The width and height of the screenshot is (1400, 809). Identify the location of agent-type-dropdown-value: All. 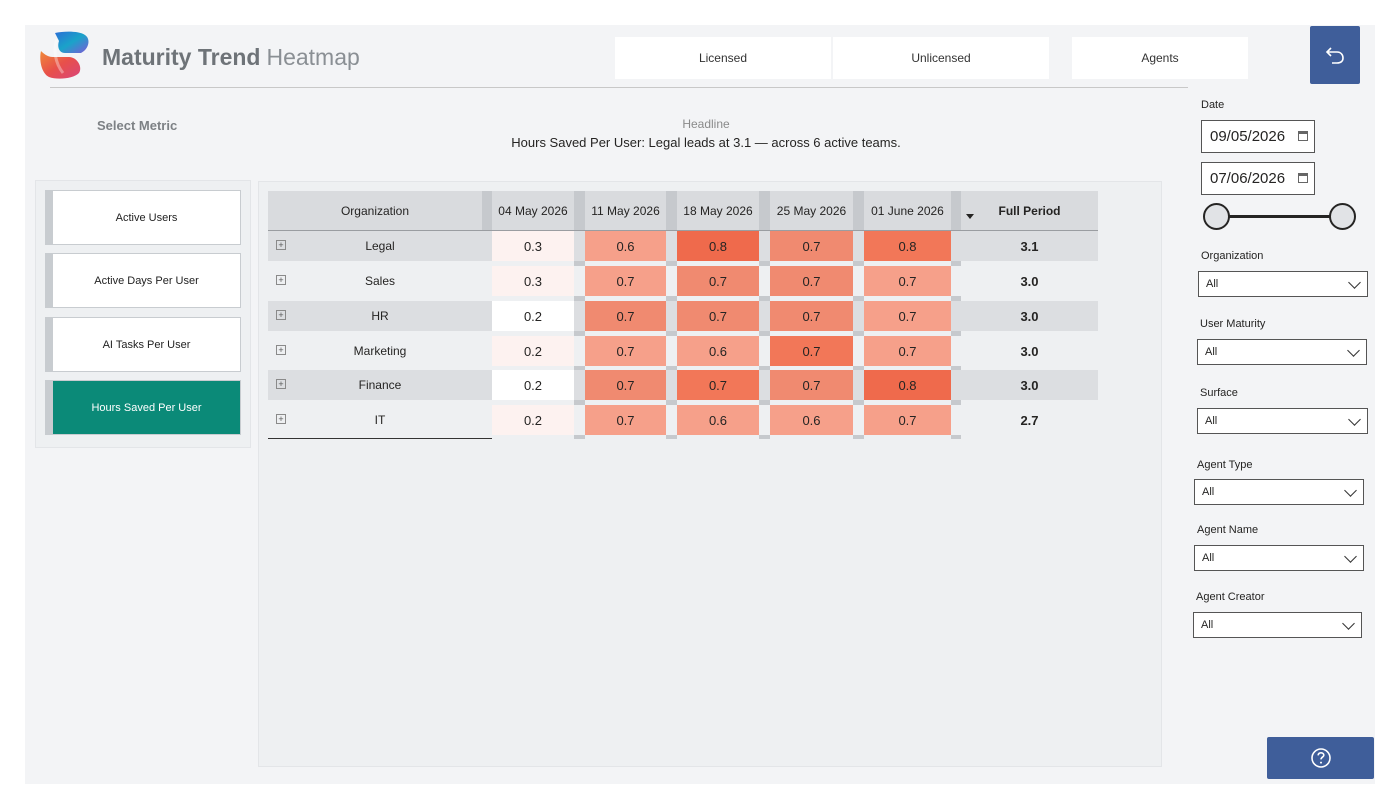
(1208, 492).